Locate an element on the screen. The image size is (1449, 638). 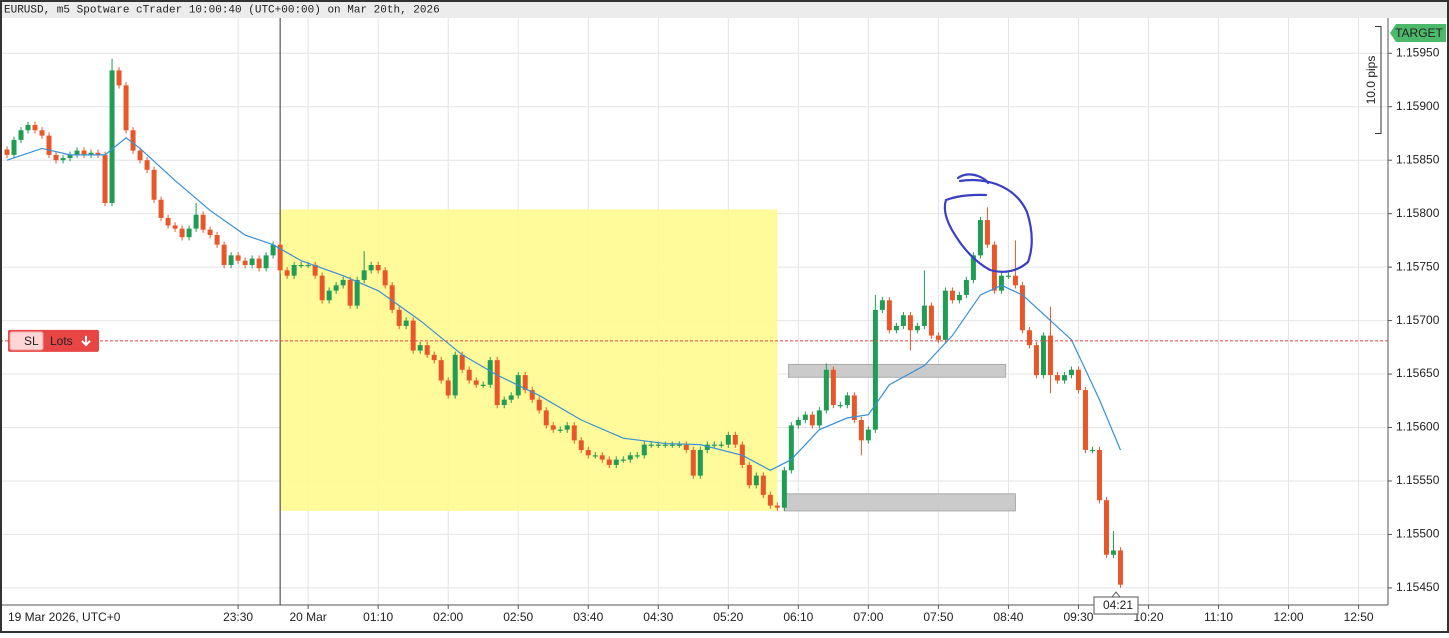
hand-drawn-circle is located at coordinates (988, 223).